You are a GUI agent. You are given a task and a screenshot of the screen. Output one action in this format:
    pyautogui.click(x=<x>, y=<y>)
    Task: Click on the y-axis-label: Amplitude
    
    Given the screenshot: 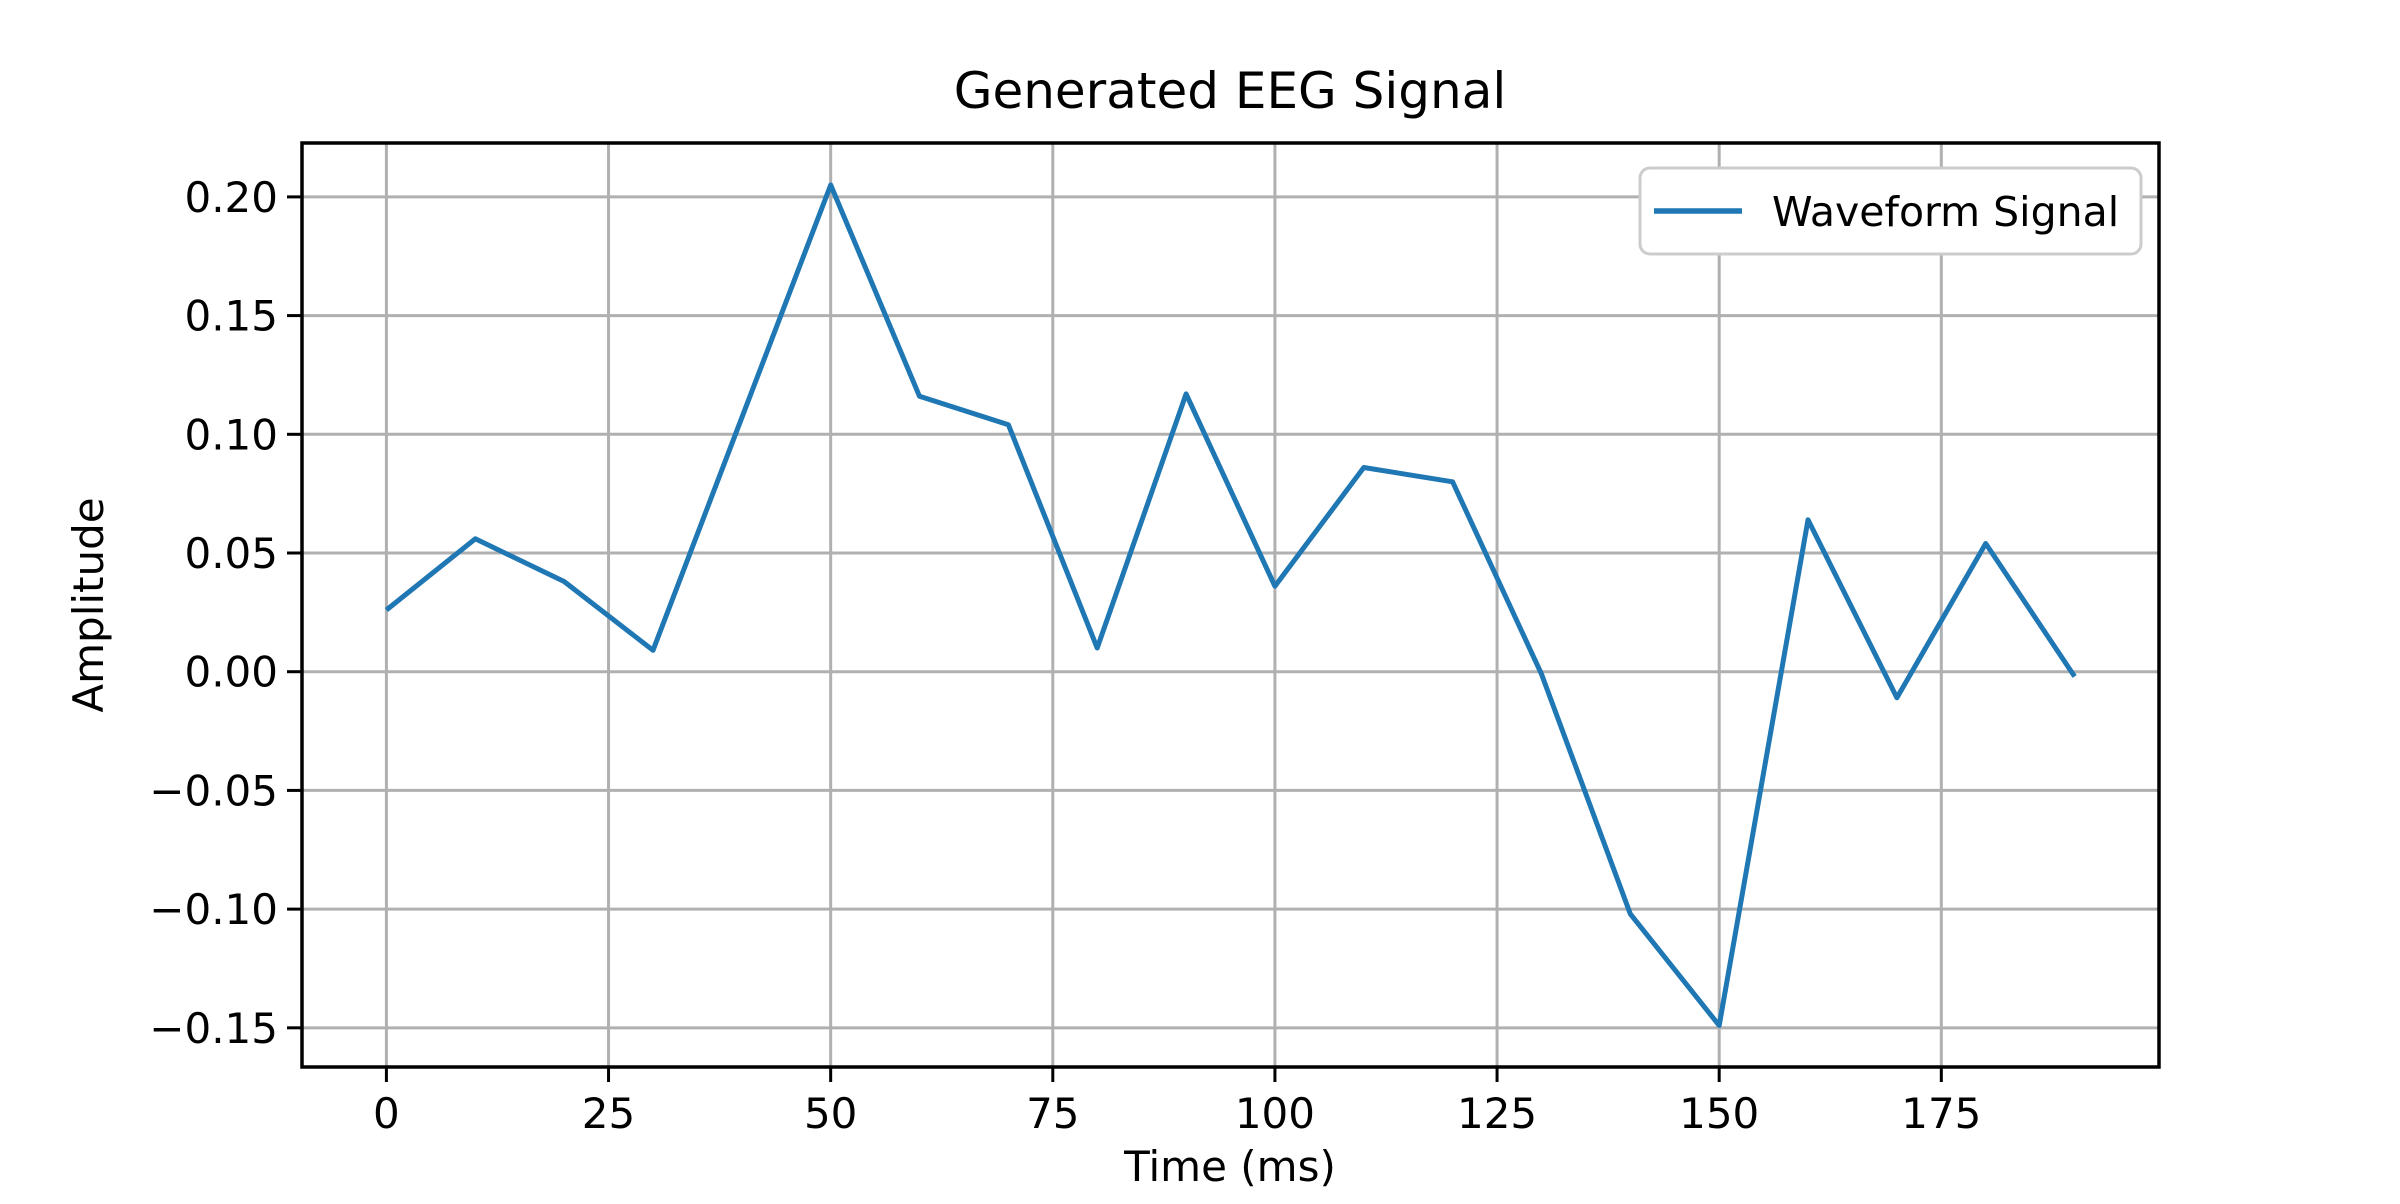 What is the action you would take?
    pyautogui.click(x=88, y=604)
    